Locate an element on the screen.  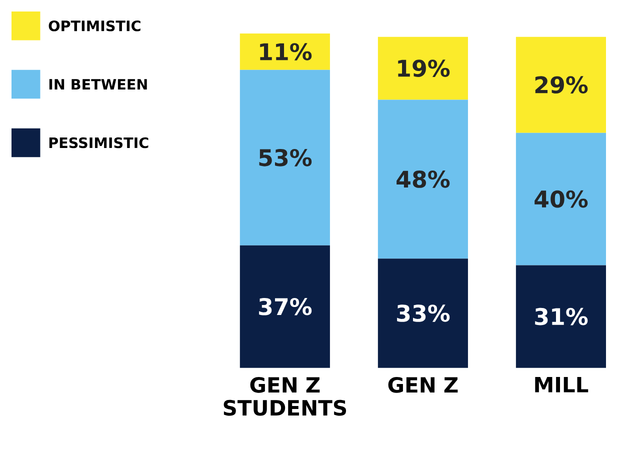
data-label: 33% is located at coordinates (423, 313).